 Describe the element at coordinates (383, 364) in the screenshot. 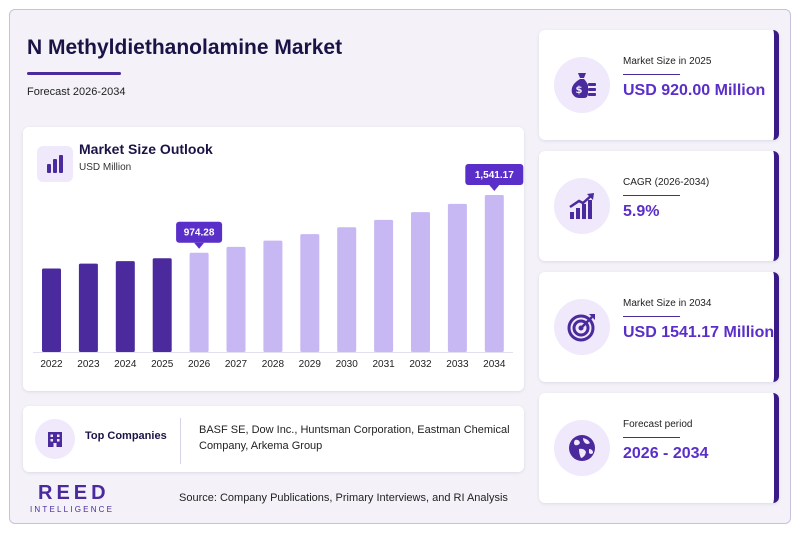

I see `x-tick-label: 2031` at that location.